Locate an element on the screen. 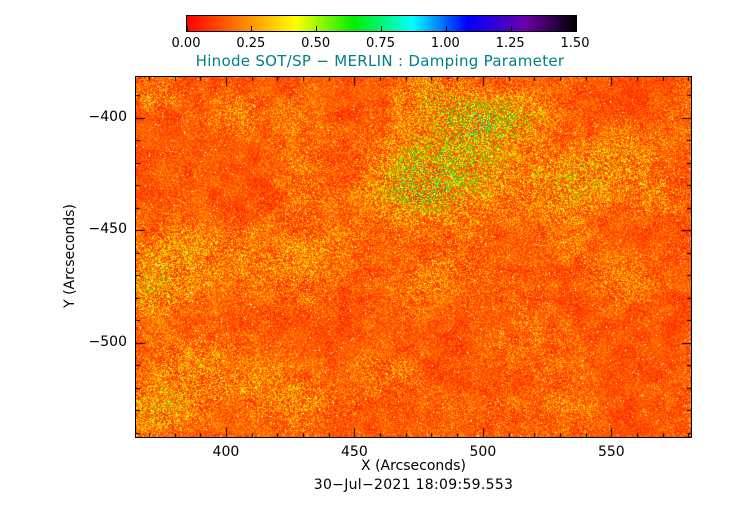  colorbar-tick-label: 0.75 is located at coordinates (380, 43).